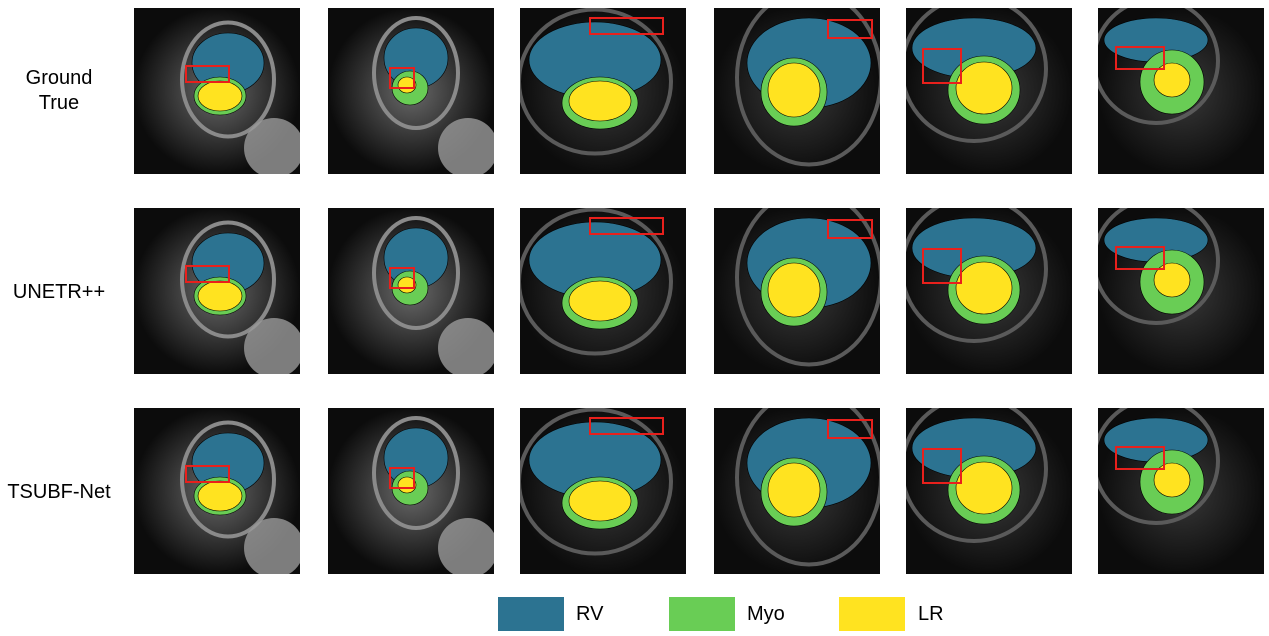  I want to click on row-label-ground-true-line1: Ground, so click(59, 78).